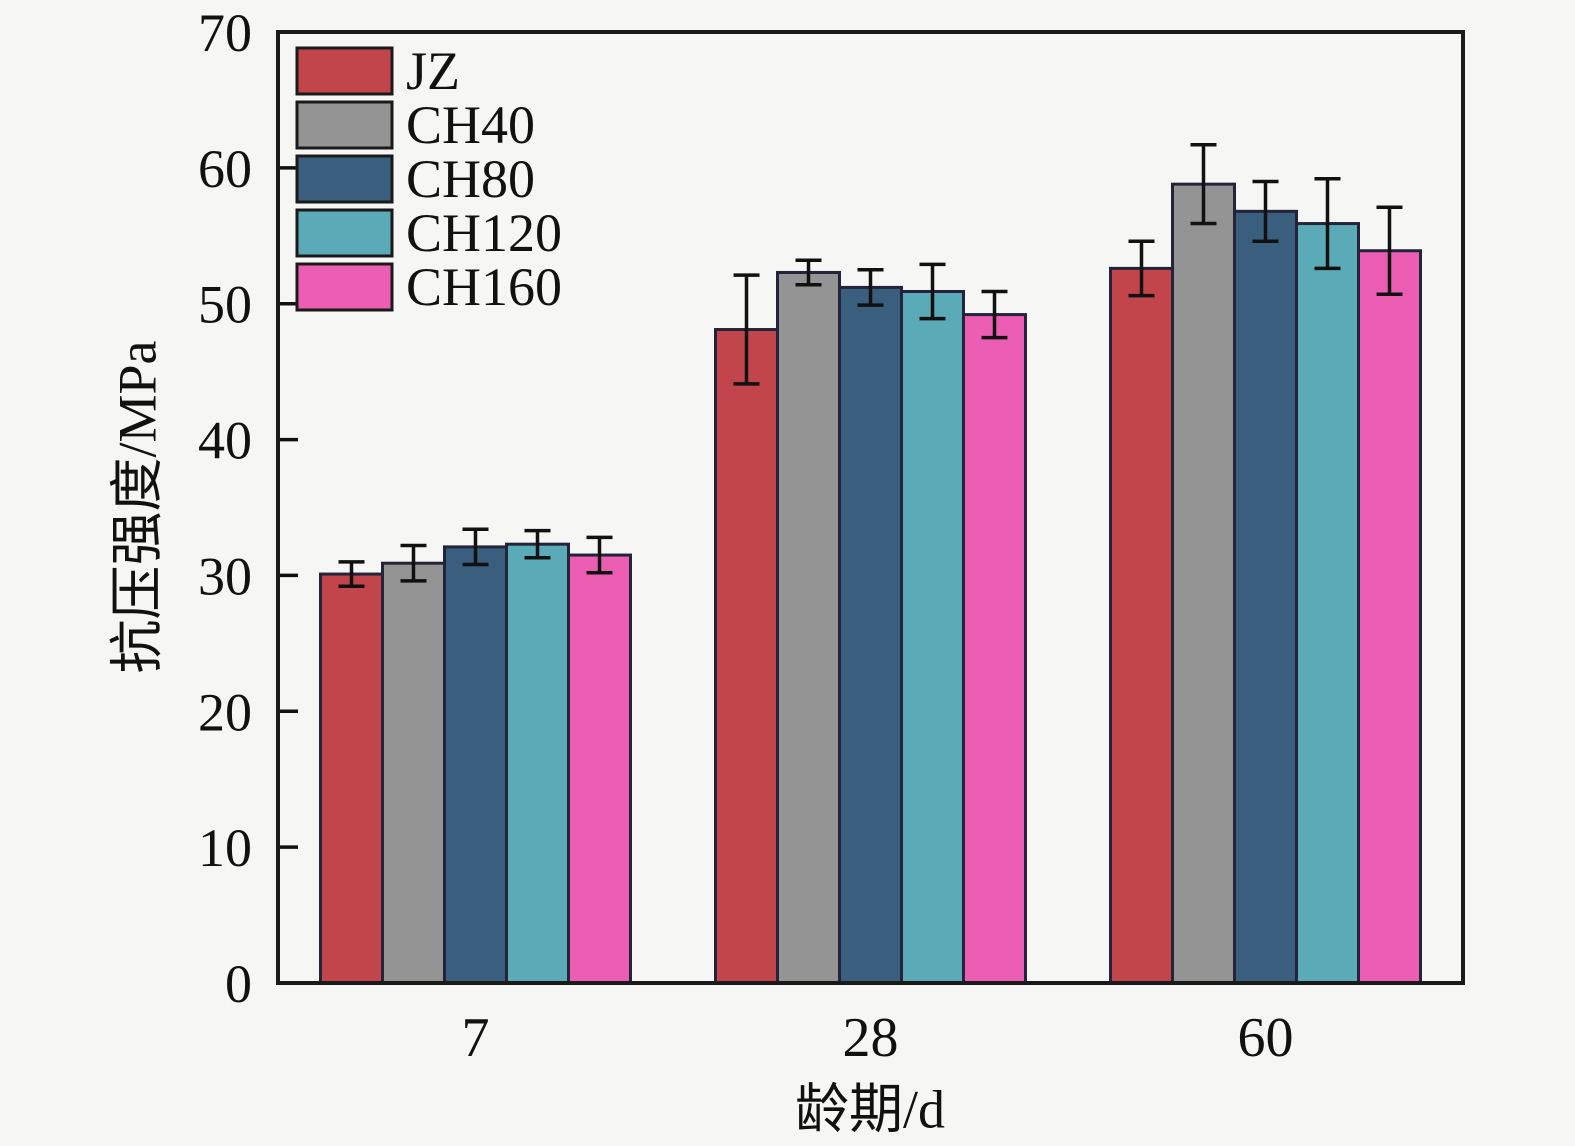 This screenshot has width=1575, height=1146. I want to click on y-tick-label: 30, so click(225, 576).